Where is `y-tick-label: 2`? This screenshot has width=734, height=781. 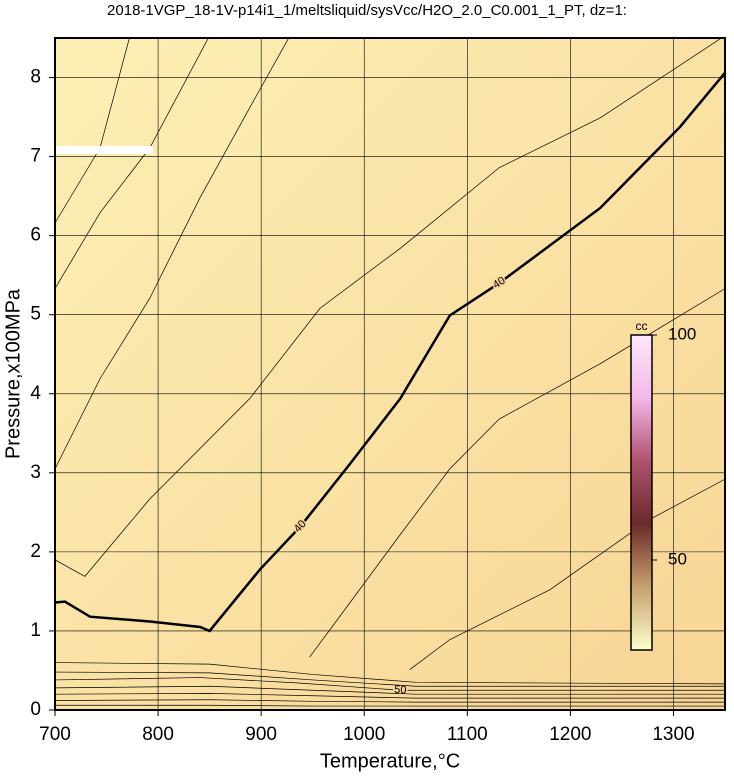 y-tick-label: 2 is located at coordinates (35, 551).